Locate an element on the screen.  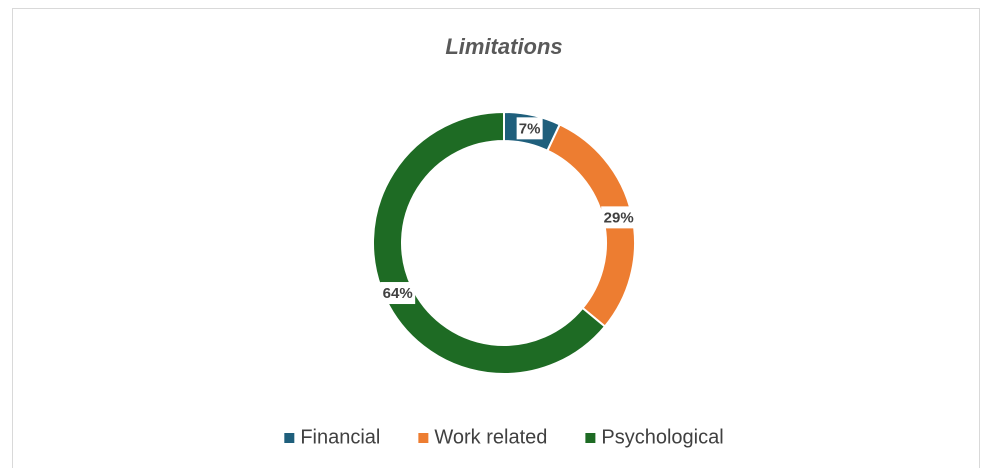
data-label: 64% is located at coordinates (398, 293).